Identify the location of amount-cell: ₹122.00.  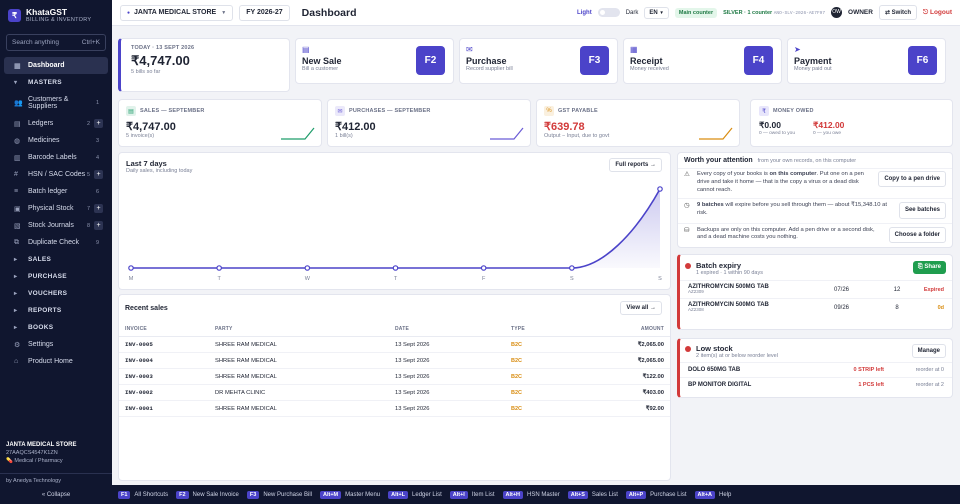
(620, 376).